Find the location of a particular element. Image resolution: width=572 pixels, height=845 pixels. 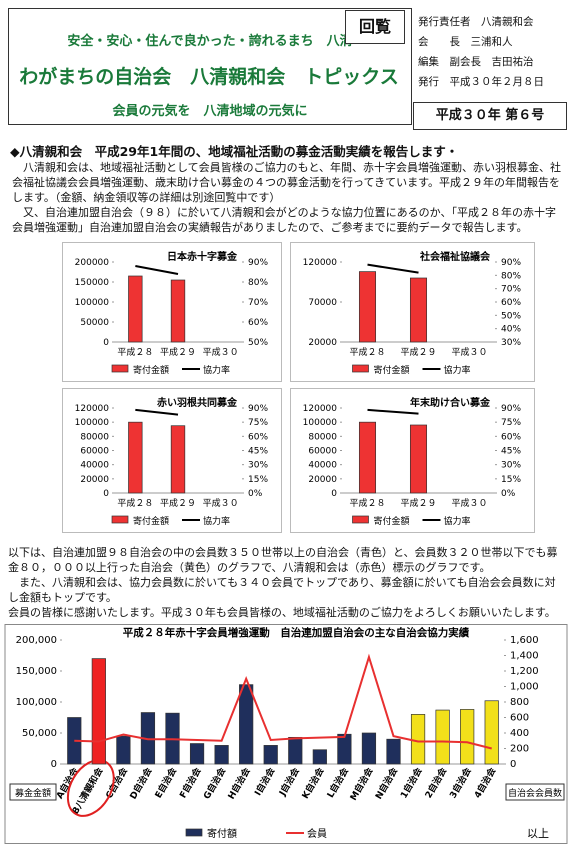

info-line: 発行 平成３０年２月８日 is located at coordinates (481, 82).